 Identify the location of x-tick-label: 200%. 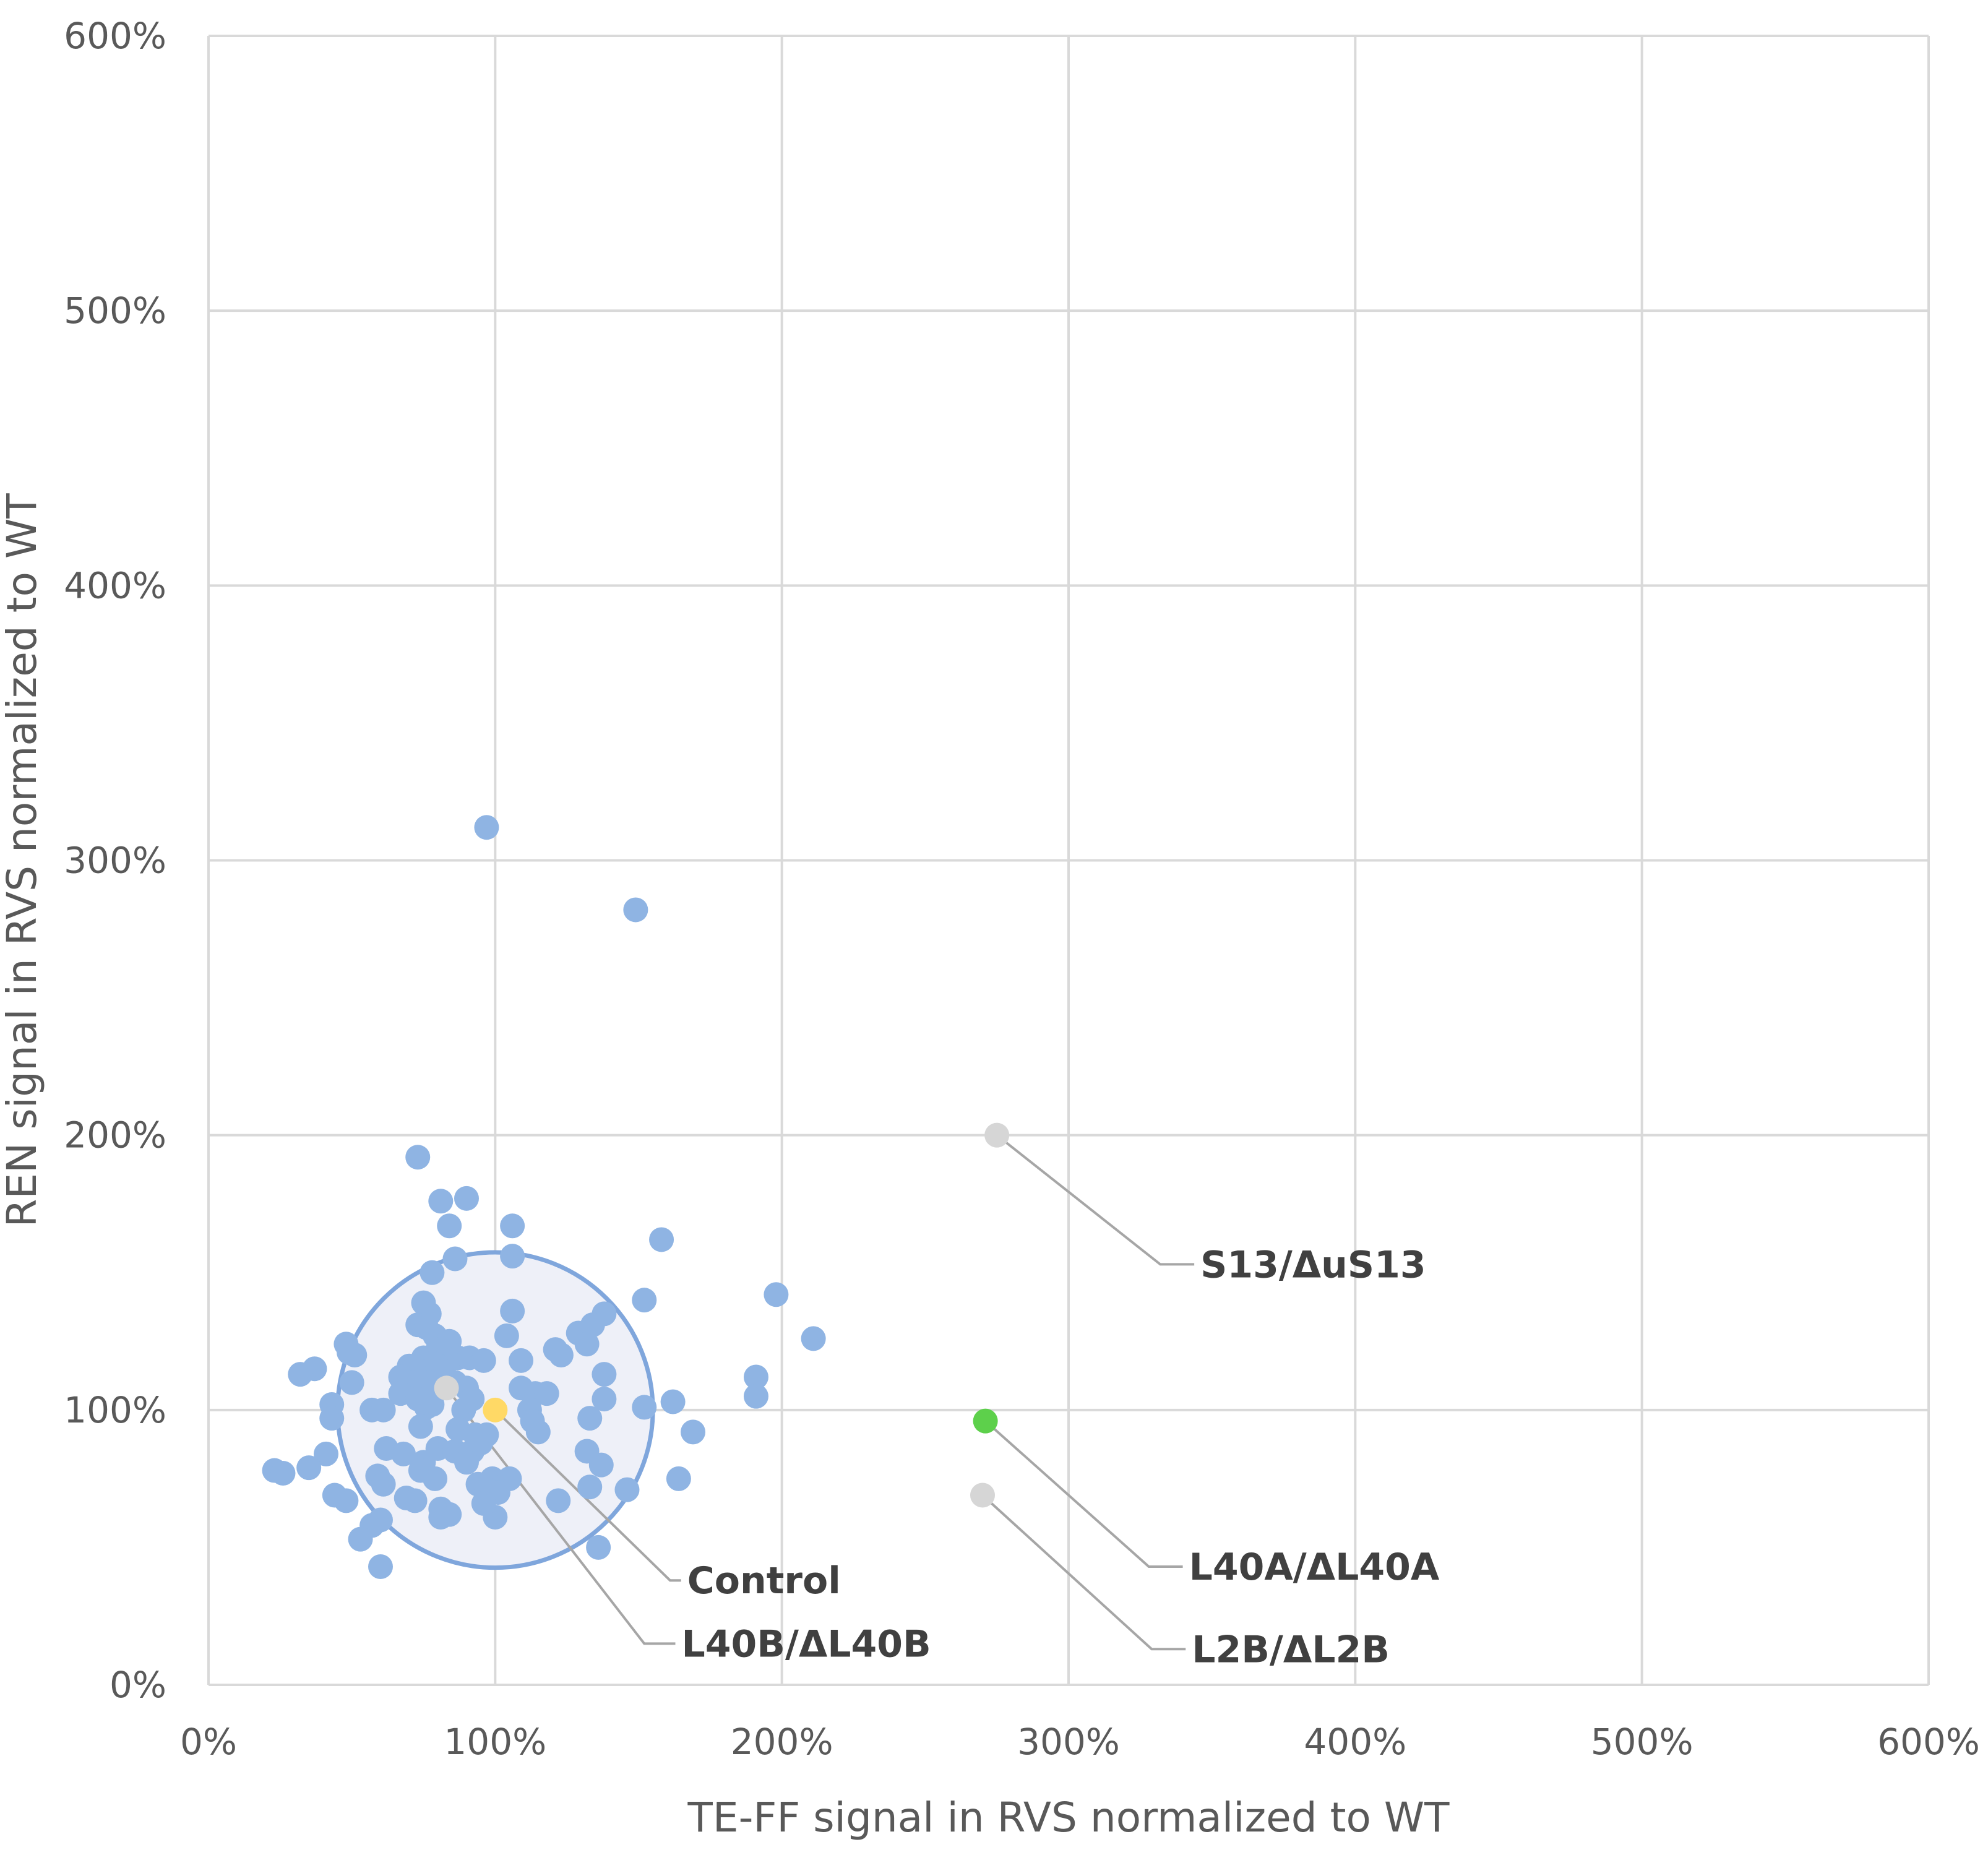
(782, 1742).